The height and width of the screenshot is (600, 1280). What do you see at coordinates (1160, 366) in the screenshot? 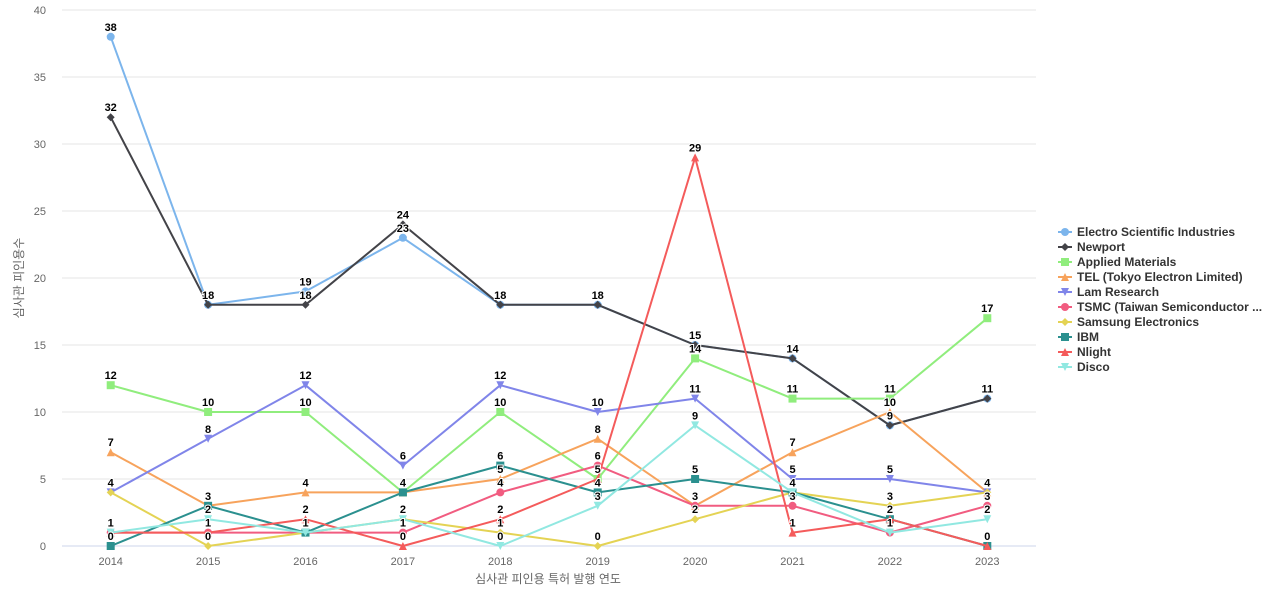
I see `legend-item: Disco` at bounding box center [1160, 366].